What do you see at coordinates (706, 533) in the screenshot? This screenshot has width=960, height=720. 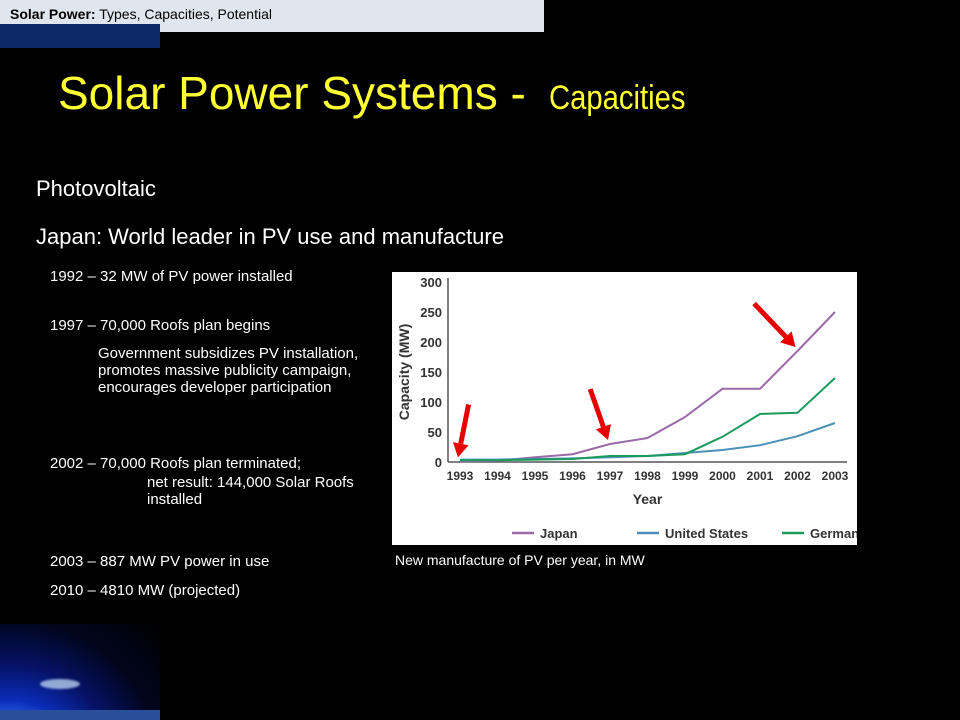 I see `legend-label-united-states: United States` at bounding box center [706, 533].